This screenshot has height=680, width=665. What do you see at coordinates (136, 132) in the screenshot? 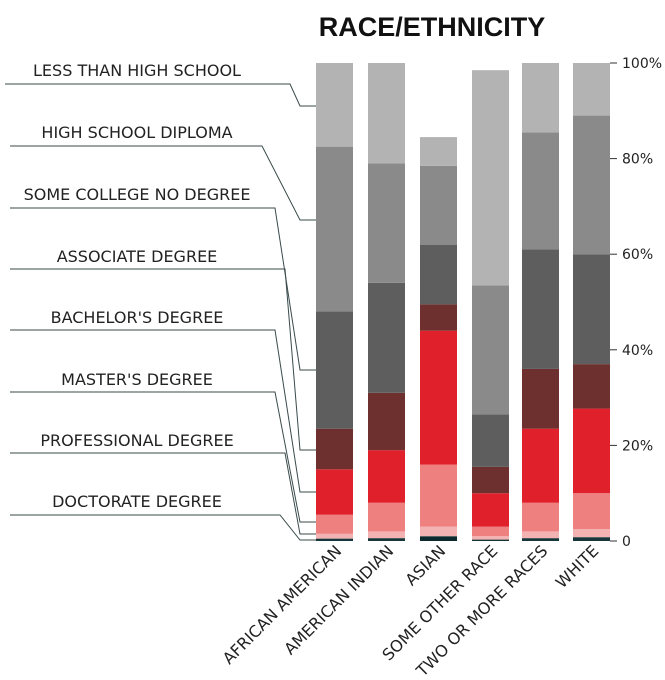
I see `legend-label-high-school-diploma: HIGH SCHOOL DIPLOMA` at bounding box center [136, 132].